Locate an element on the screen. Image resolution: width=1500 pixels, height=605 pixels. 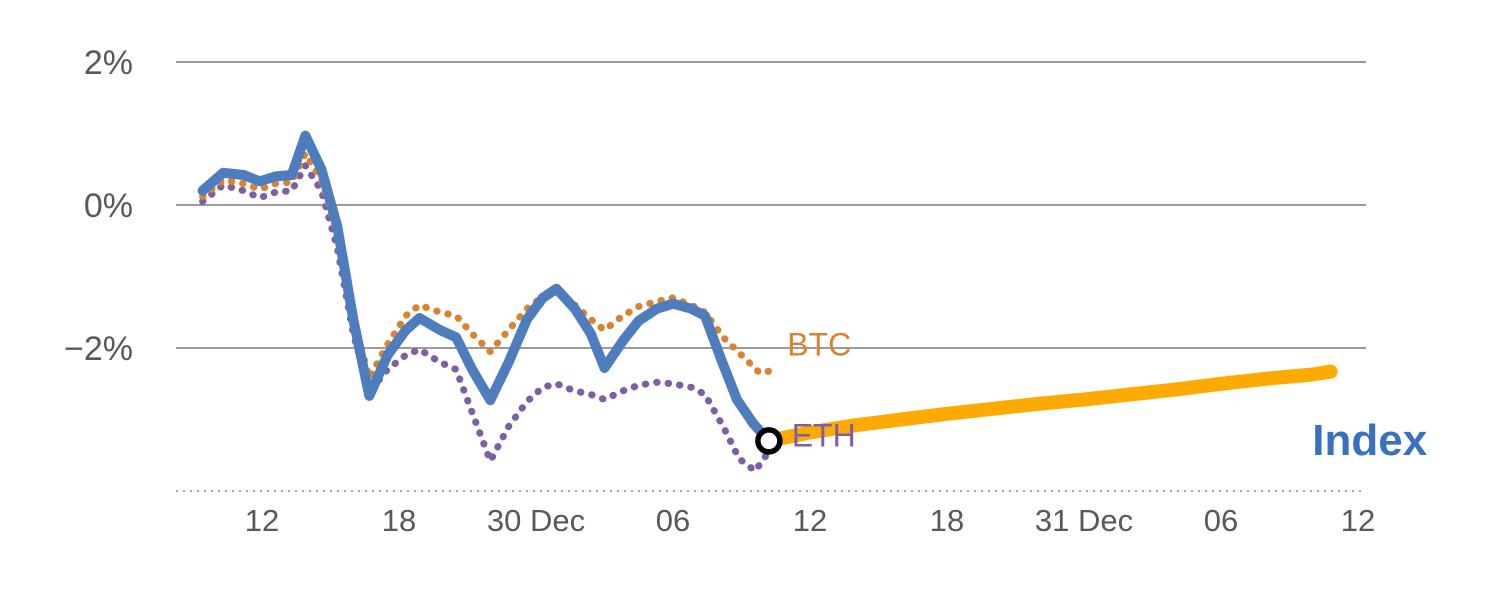
y-axis-label: −2% is located at coordinates (98, 349).